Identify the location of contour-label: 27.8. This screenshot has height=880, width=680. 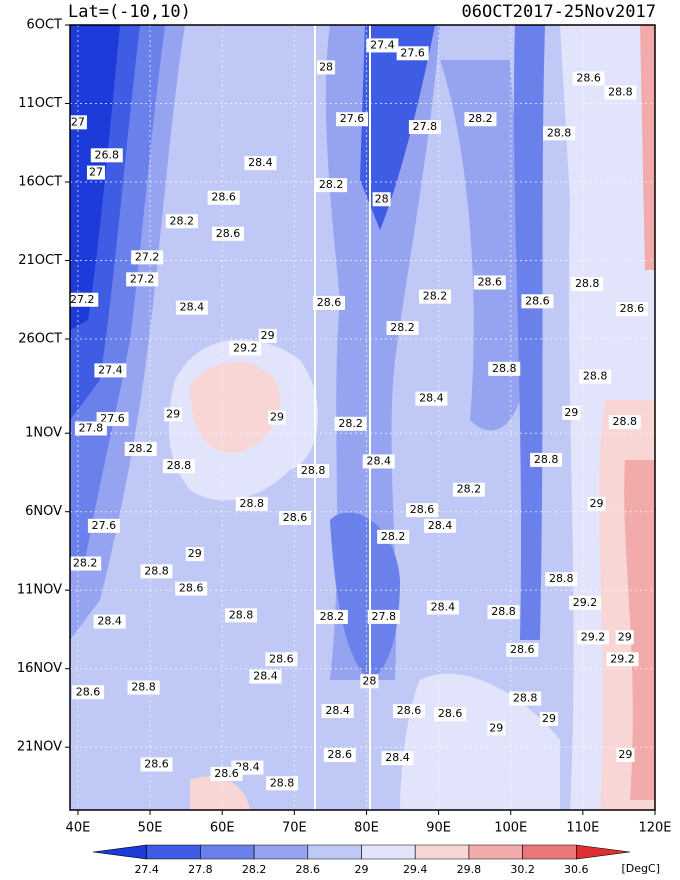
(91, 427).